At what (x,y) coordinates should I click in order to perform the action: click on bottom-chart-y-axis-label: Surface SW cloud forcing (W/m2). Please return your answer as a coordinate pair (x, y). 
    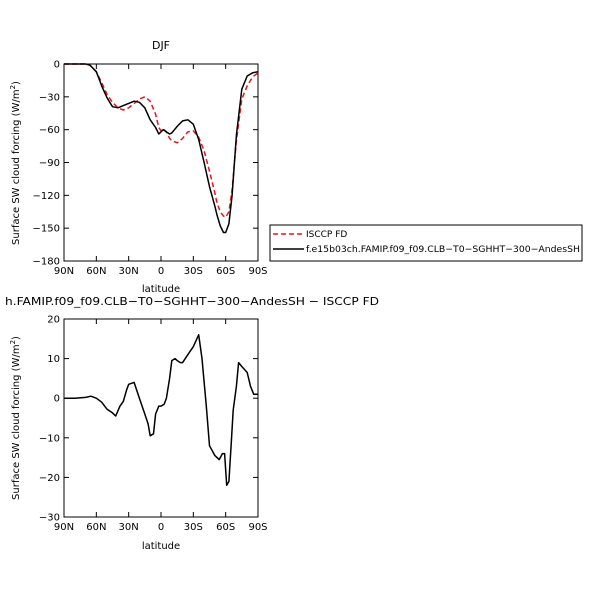
    Looking at the image, I should click on (15, 418).